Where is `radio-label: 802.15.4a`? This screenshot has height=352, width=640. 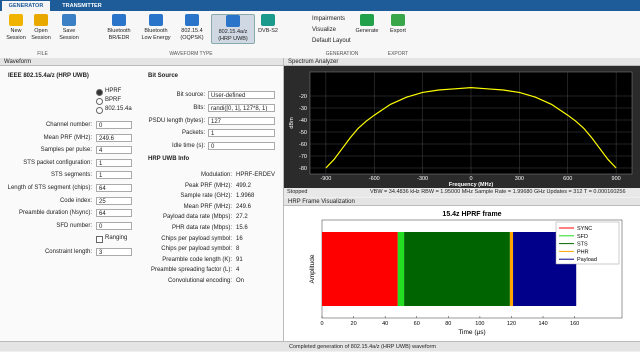 radio-label: 802.15.4a is located at coordinates (118, 109).